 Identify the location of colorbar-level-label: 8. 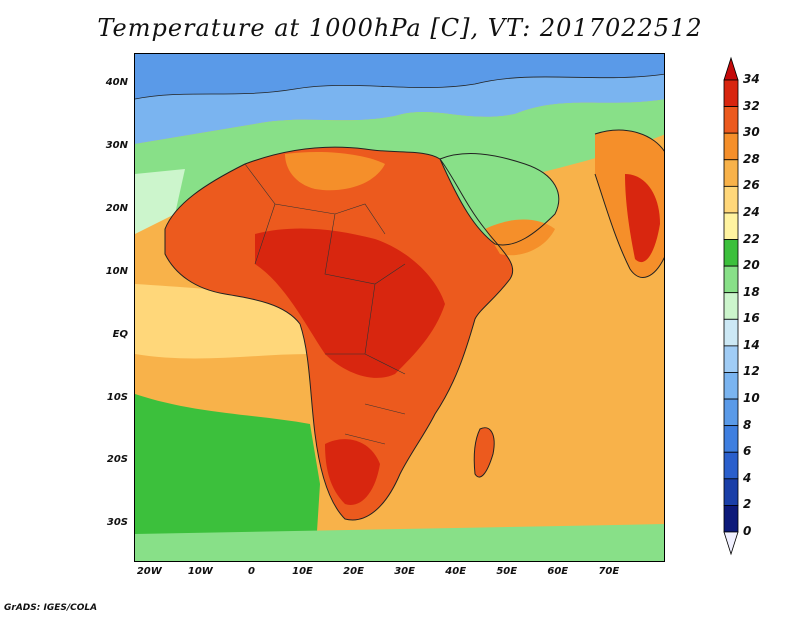
(747, 424).